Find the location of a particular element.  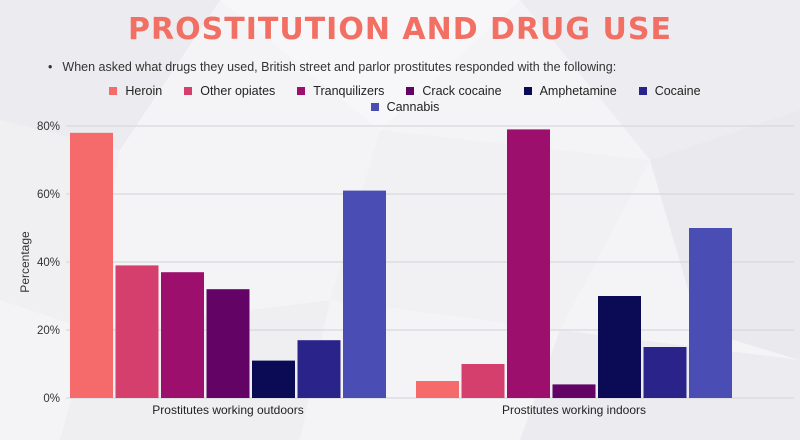

legend-label: Other opiates is located at coordinates (238, 91).